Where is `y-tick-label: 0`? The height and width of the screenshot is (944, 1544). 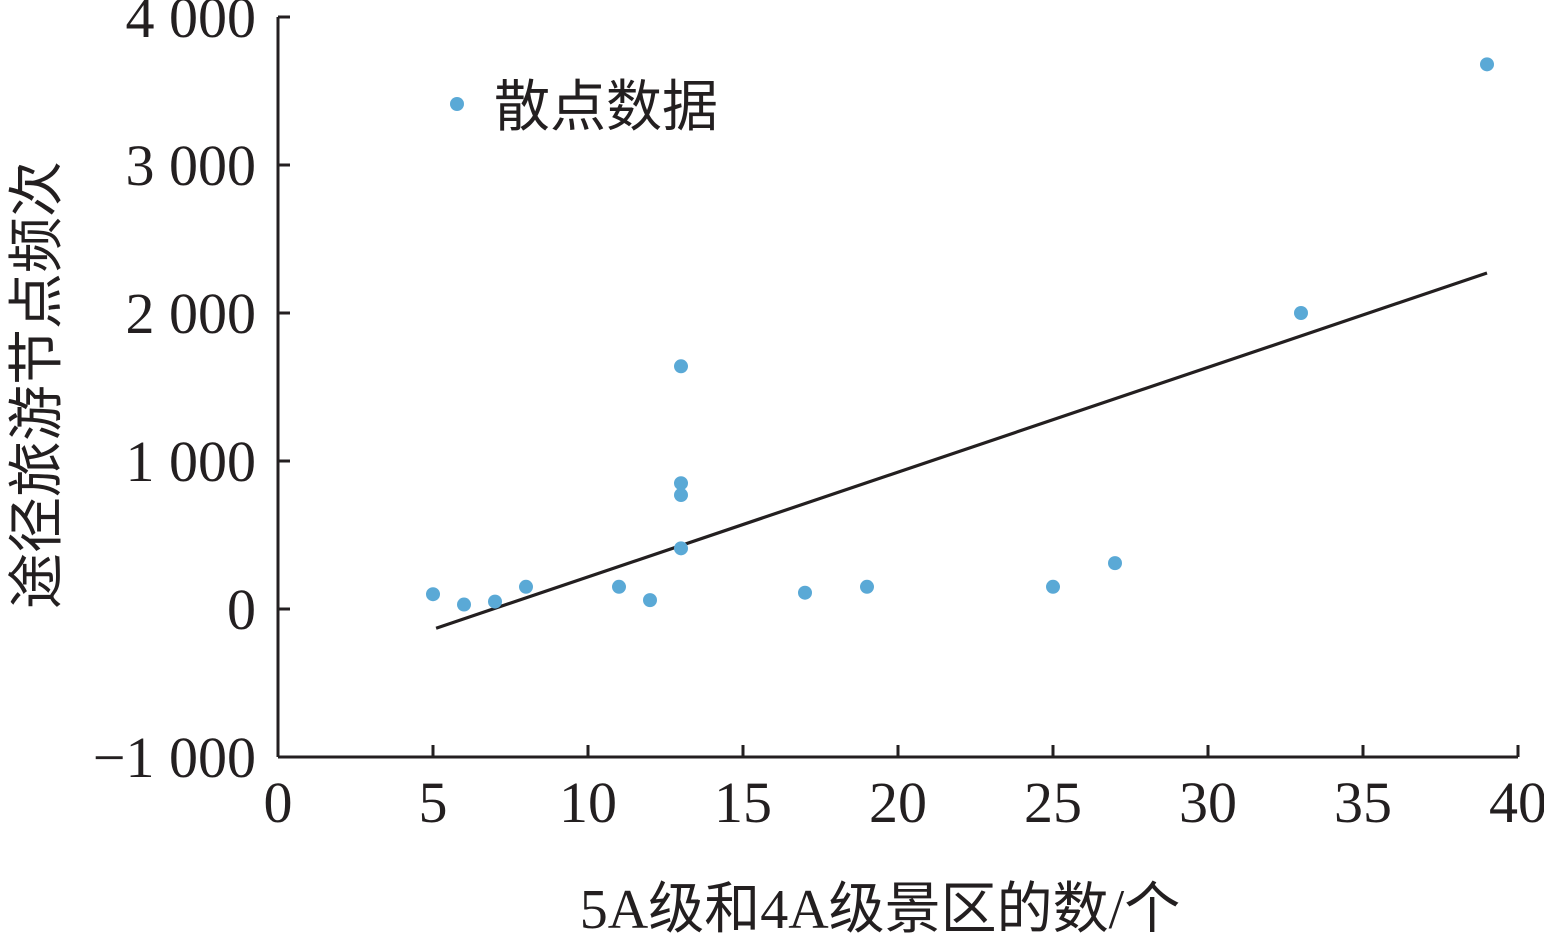
y-tick-label: 0 is located at coordinates (241, 609).